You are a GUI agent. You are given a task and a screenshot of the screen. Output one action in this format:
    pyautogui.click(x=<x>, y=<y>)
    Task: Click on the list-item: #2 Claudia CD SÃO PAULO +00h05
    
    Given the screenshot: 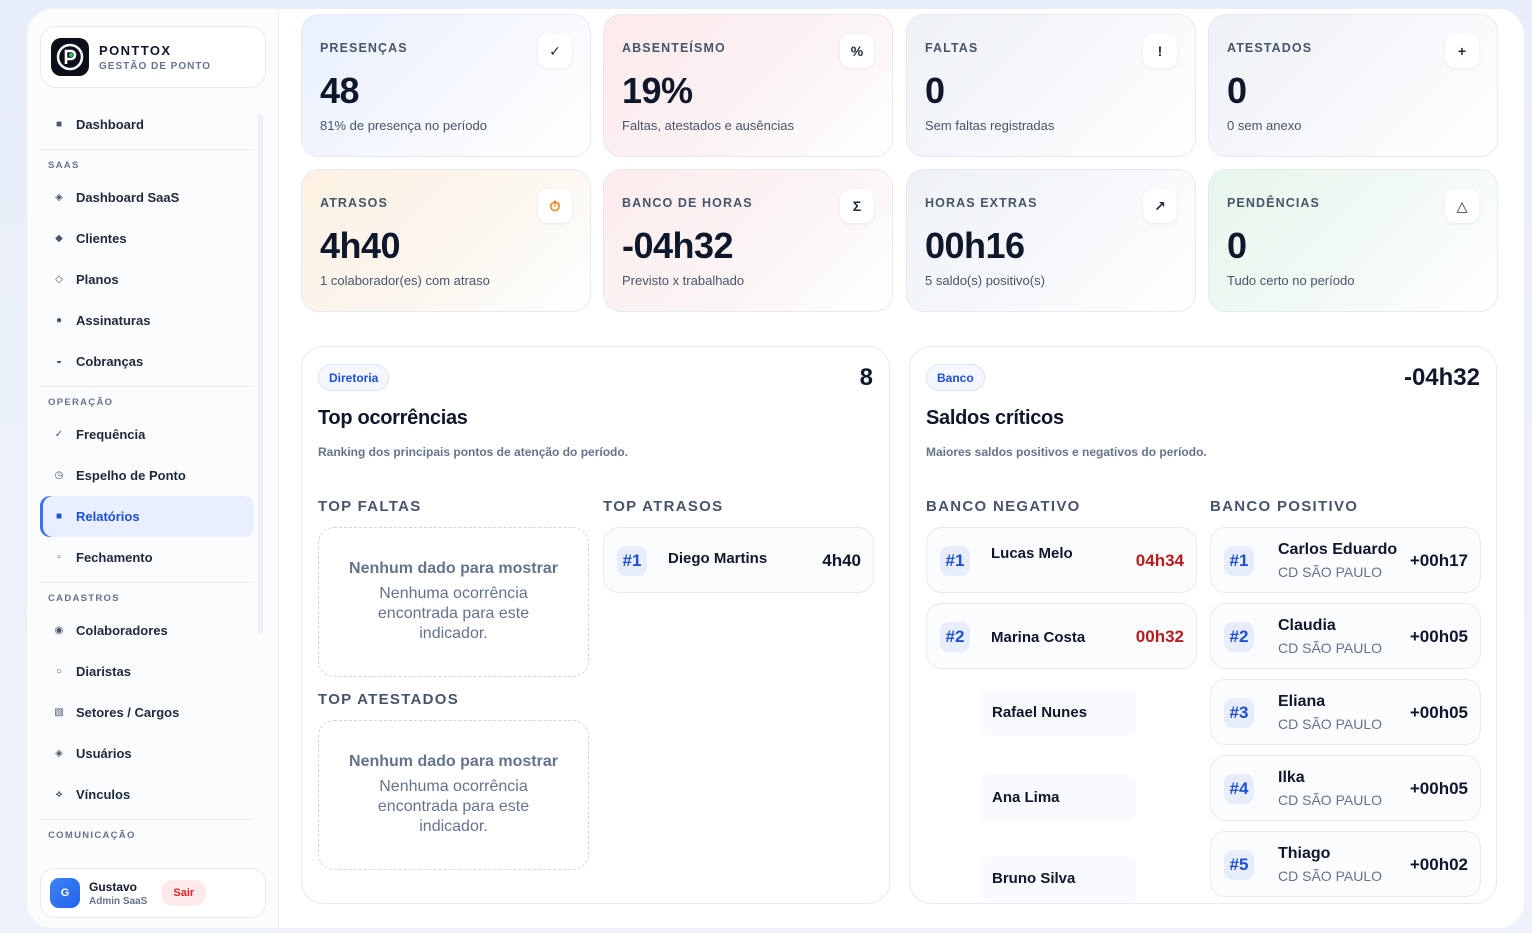 What is the action you would take?
    pyautogui.click(x=1345, y=636)
    